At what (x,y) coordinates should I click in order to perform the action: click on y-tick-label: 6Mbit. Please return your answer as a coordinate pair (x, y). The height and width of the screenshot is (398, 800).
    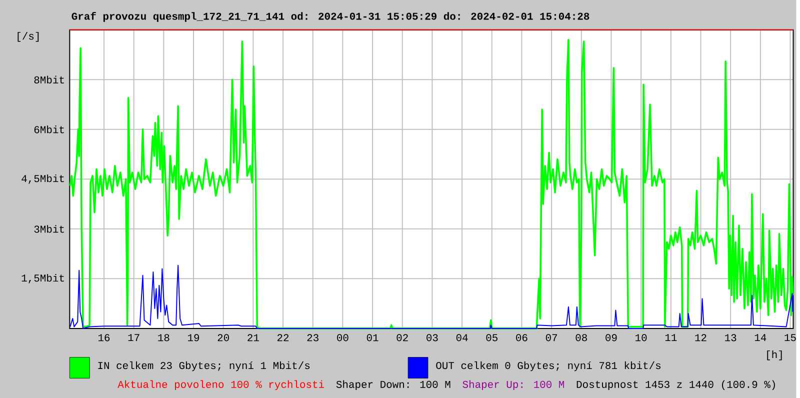
    Looking at the image, I should click on (49, 130).